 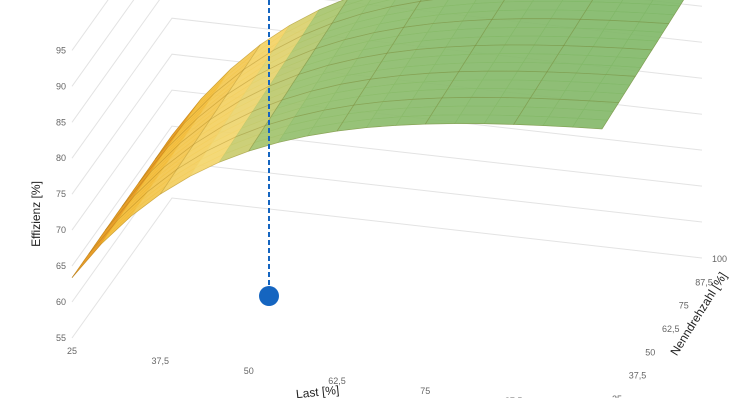 What do you see at coordinates (61, 302) in the screenshot?
I see `z-tick-label: 60` at bounding box center [61, 302].